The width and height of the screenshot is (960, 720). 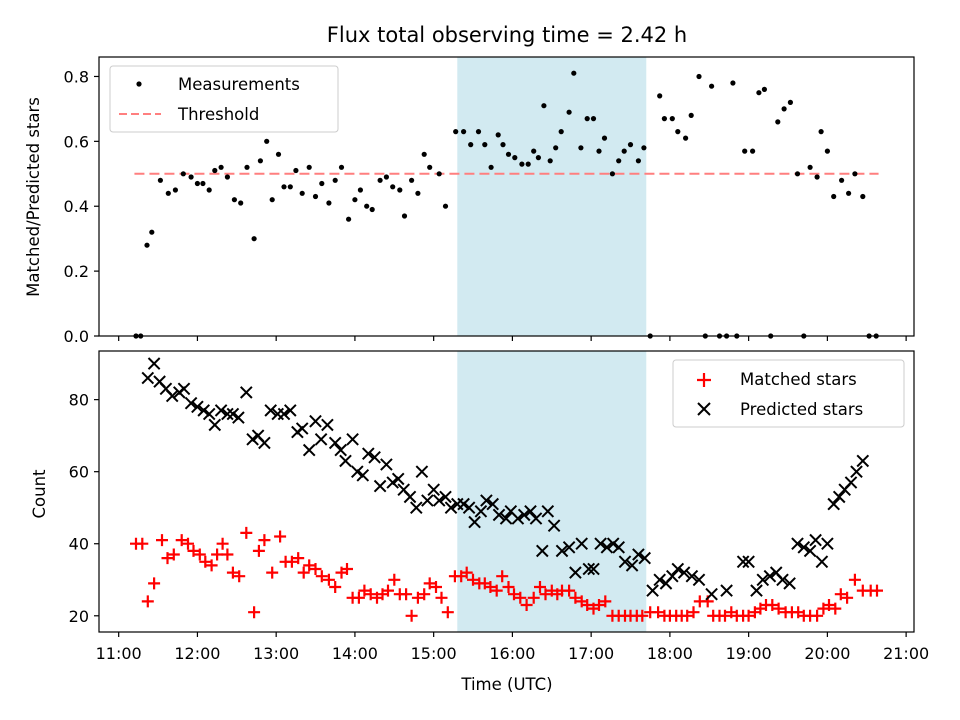 What do you see at coordinates (79, 400) in the screenshot?
I see `y-tick-label: 80` at bounding box center [79, 400].